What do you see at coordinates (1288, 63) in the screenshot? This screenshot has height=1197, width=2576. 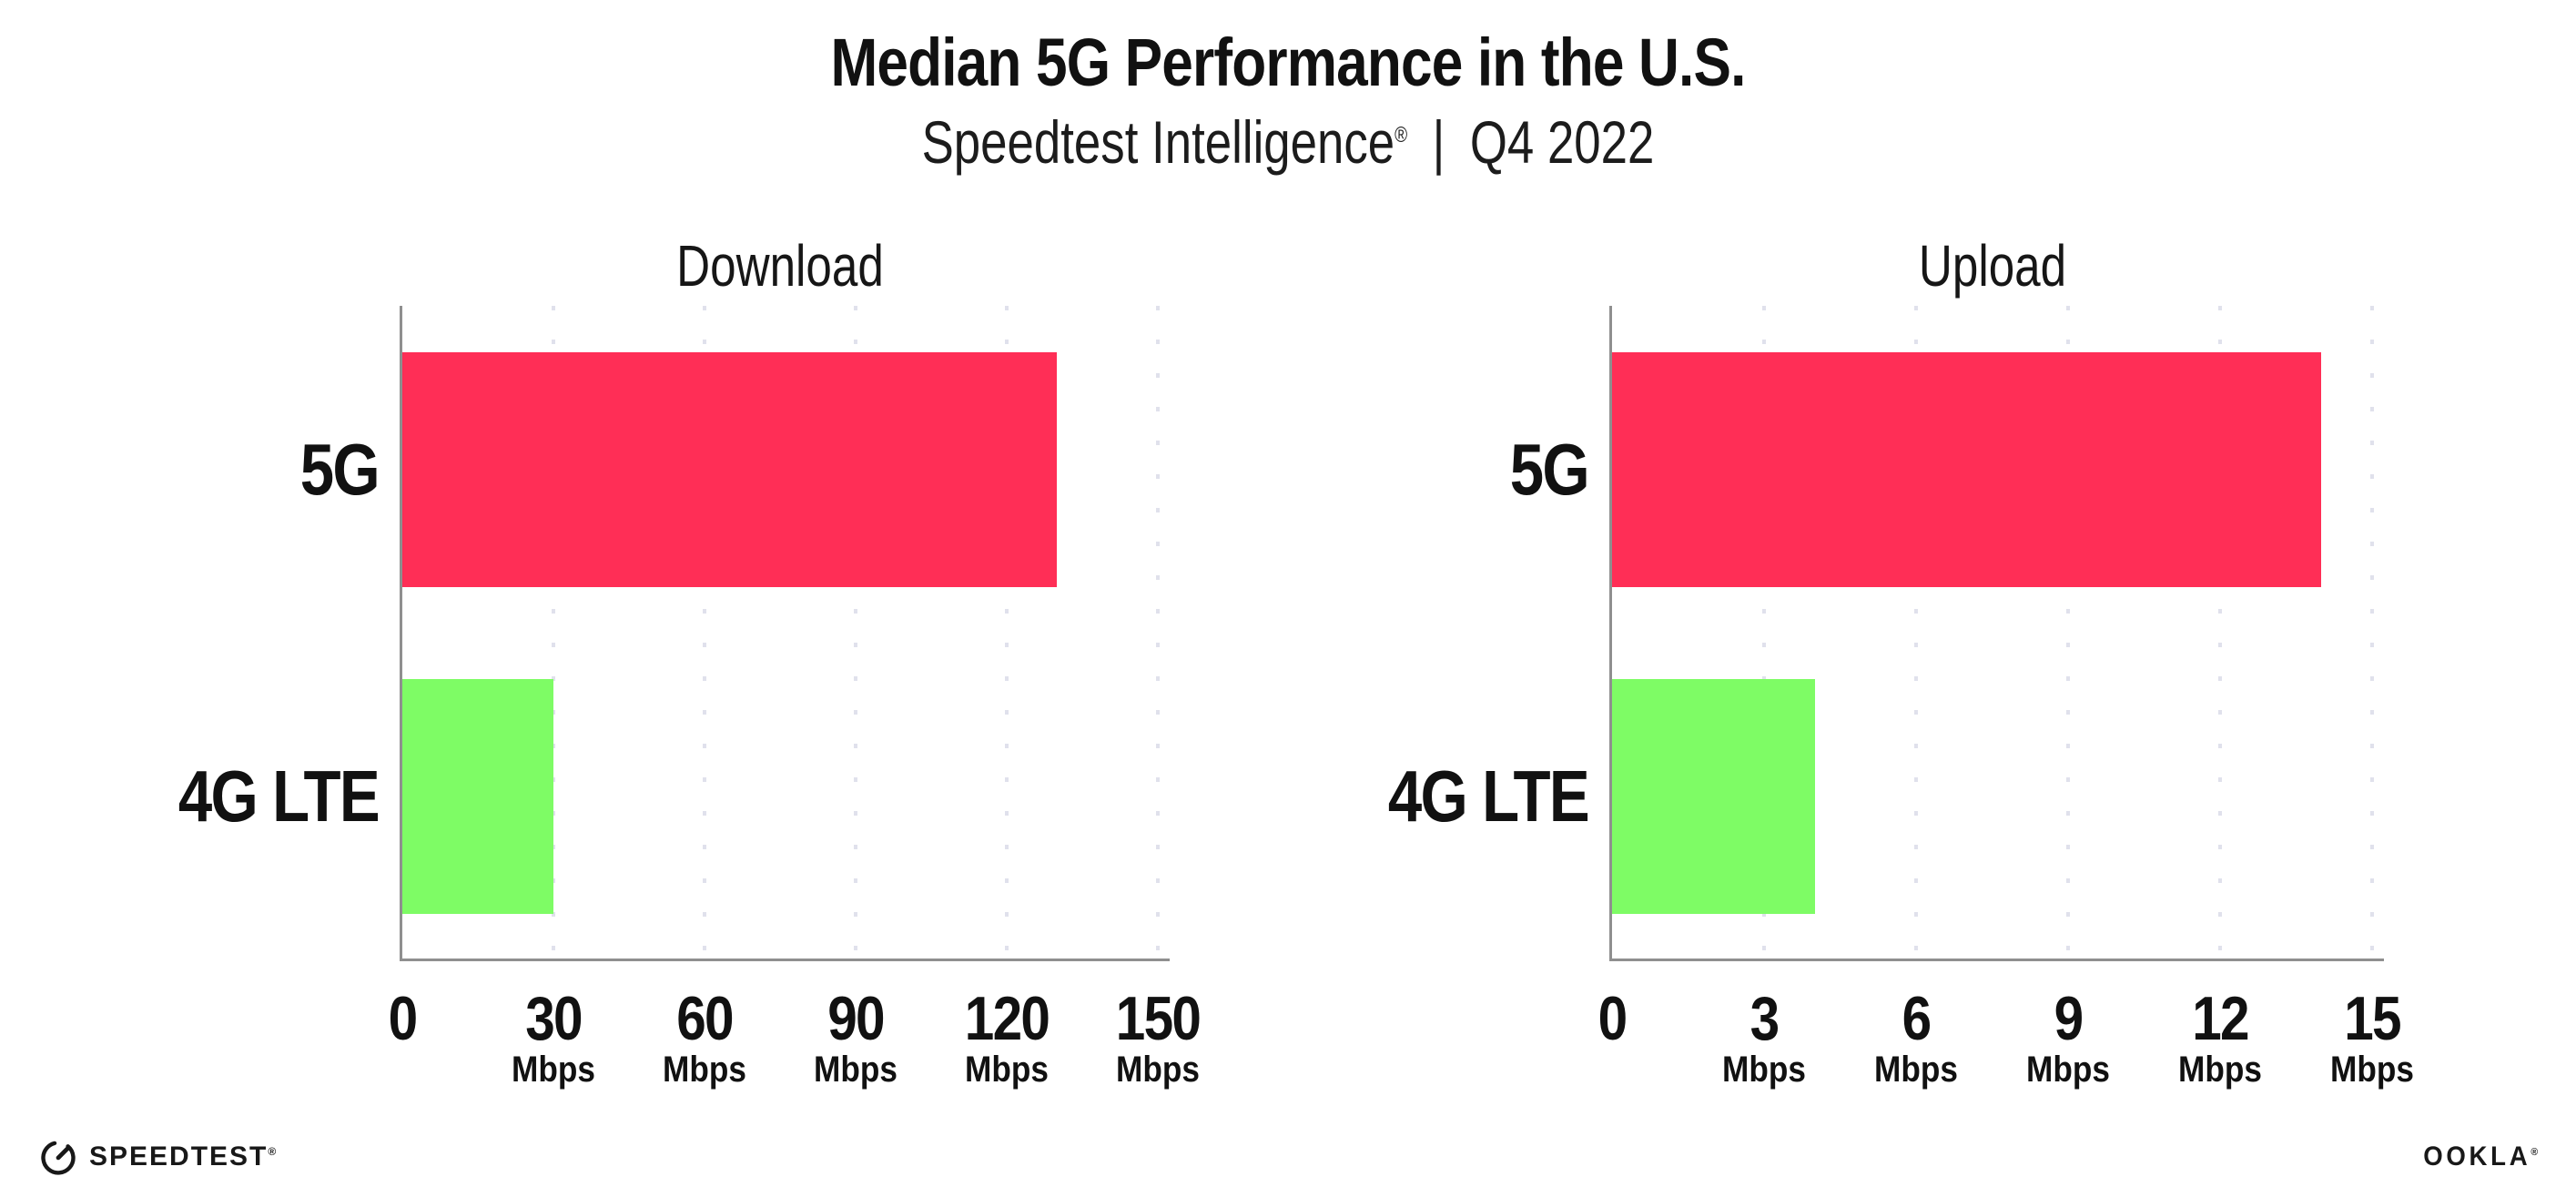 I see `page-title: Median 5G Performance in the U.S.` at bounding box center [1288, 63].